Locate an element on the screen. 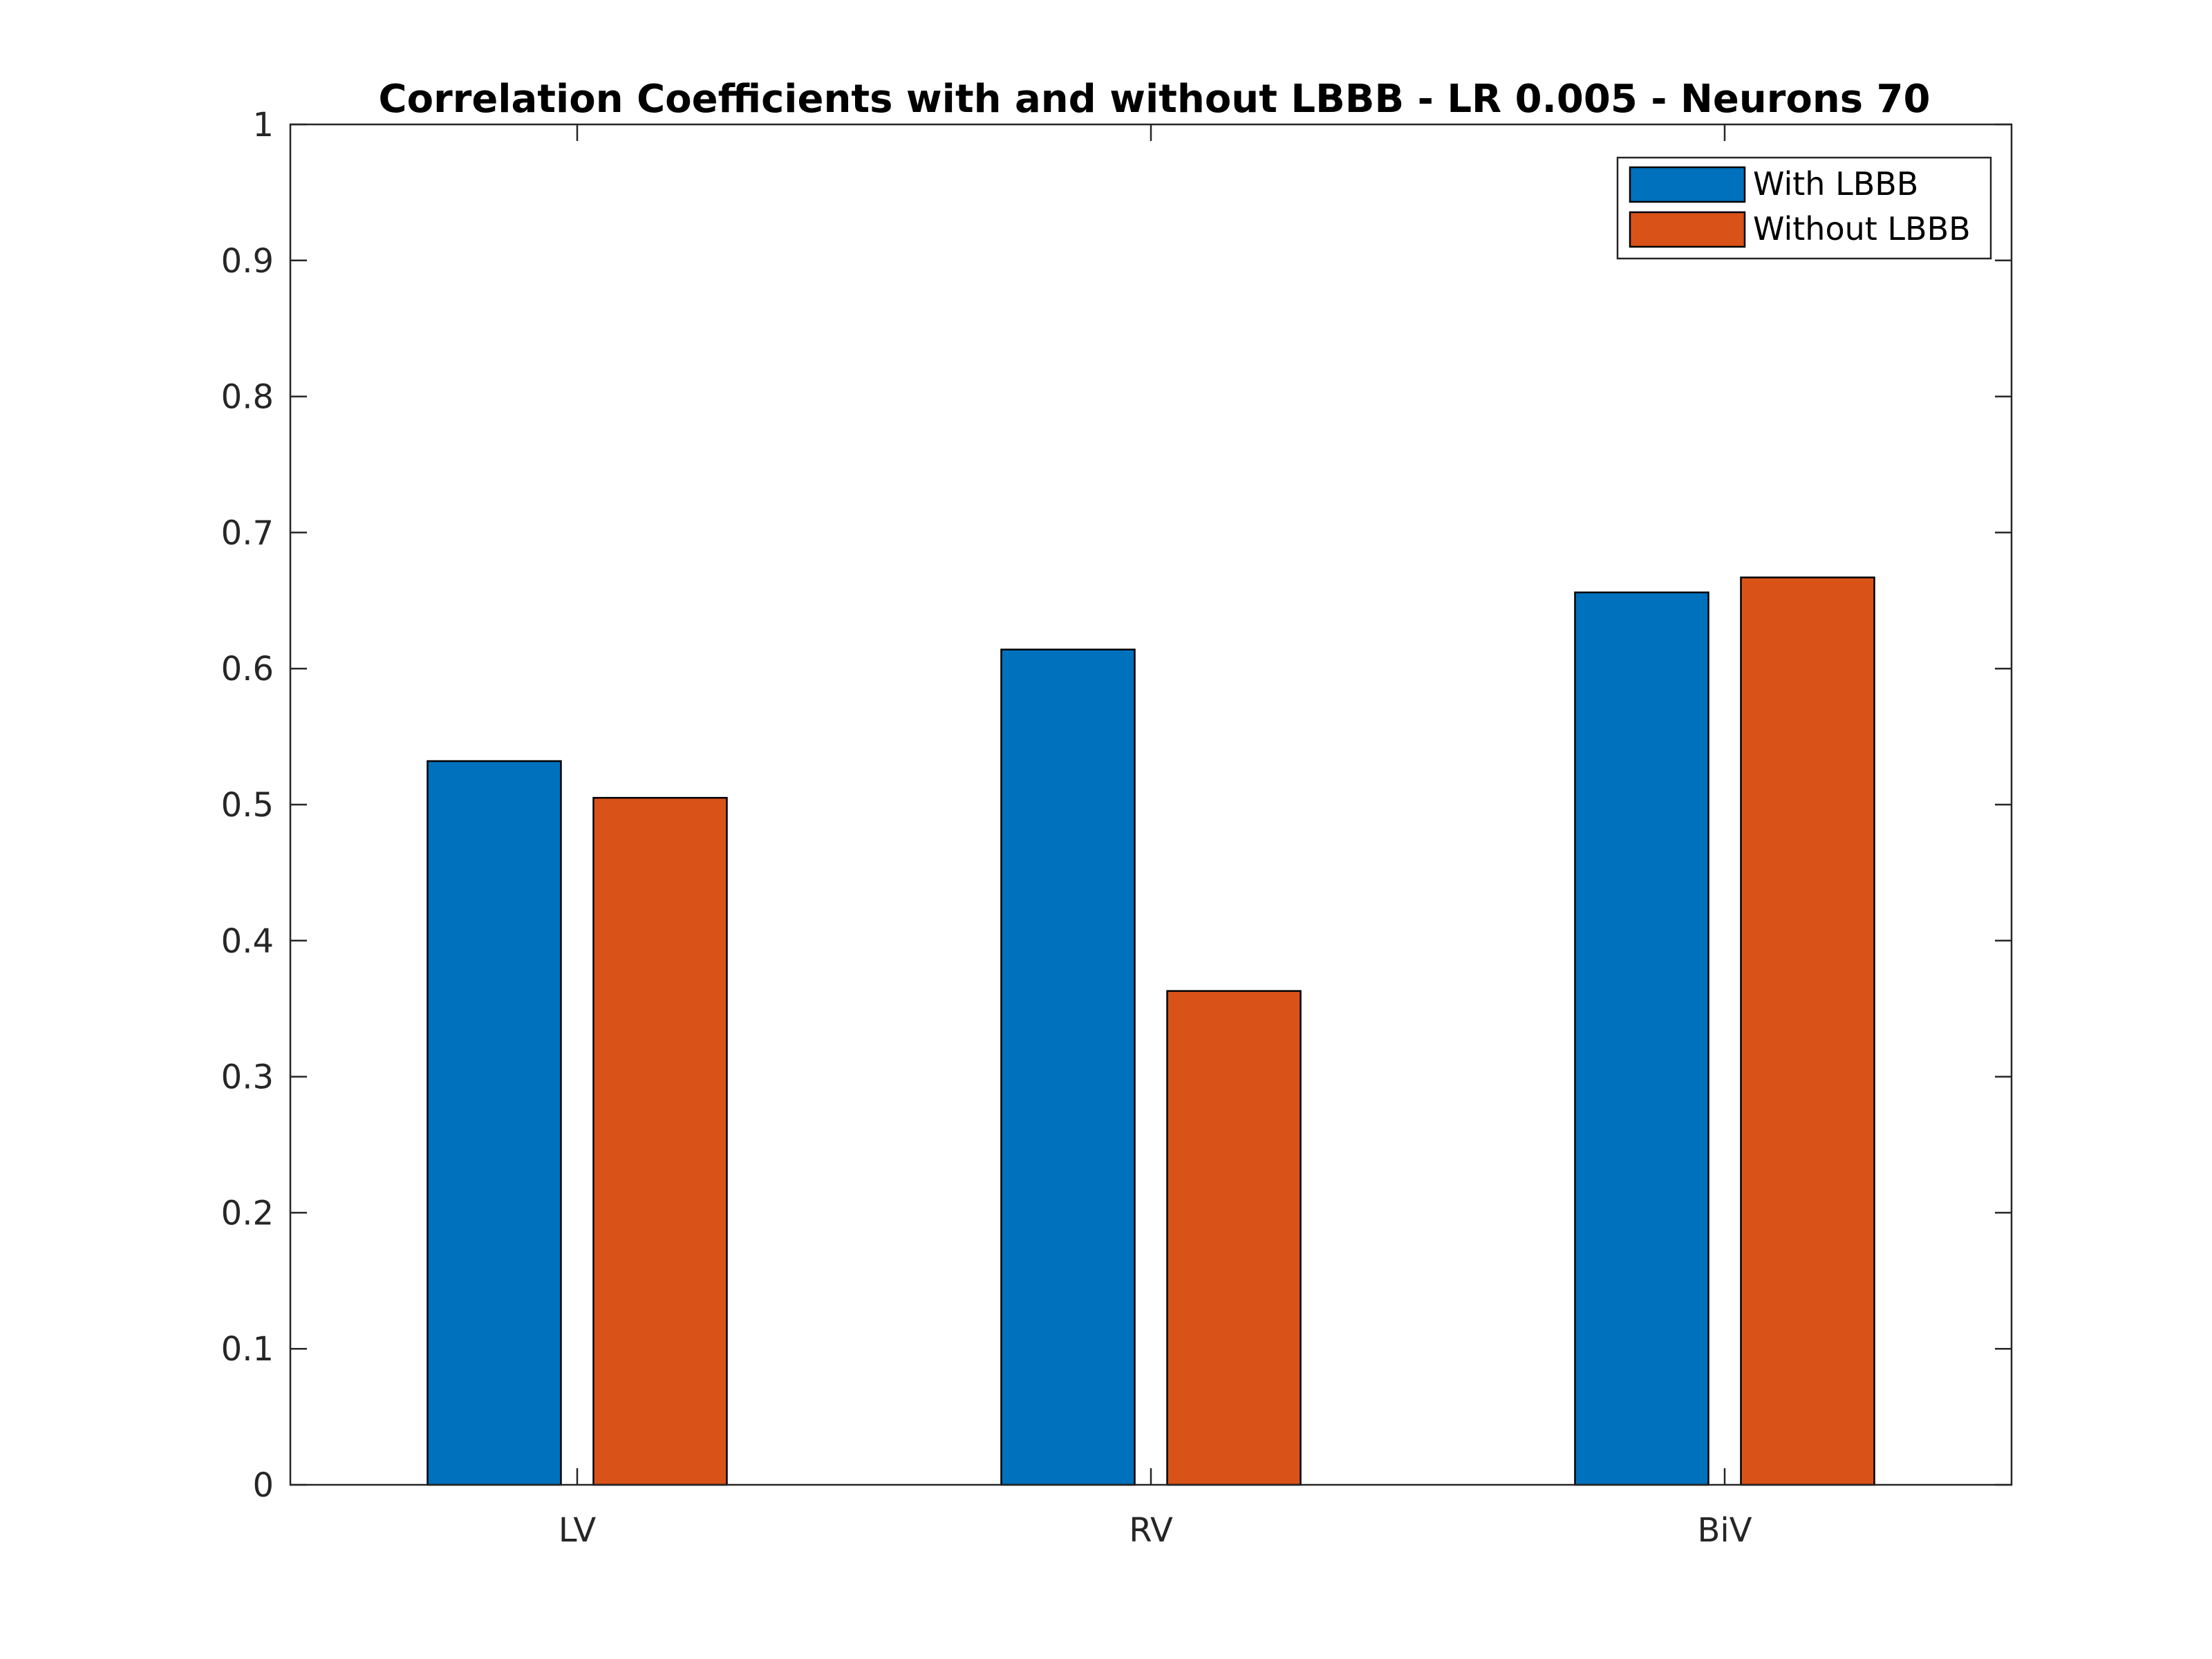  x-tick-label-lv: LV is located at coordinates (577, 1530).